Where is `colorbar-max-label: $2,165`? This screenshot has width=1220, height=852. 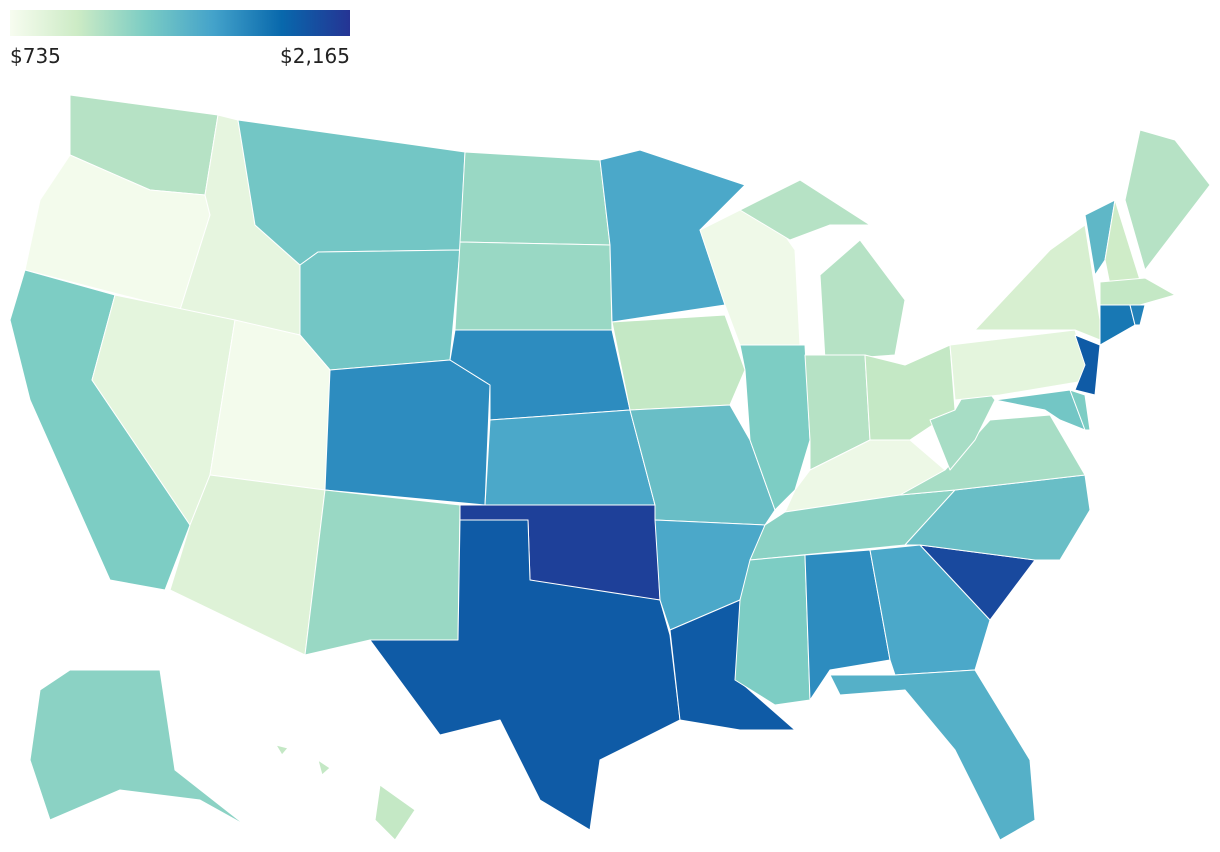 colorbar-max-label: $2,165 is located at coordinates (315, 56).